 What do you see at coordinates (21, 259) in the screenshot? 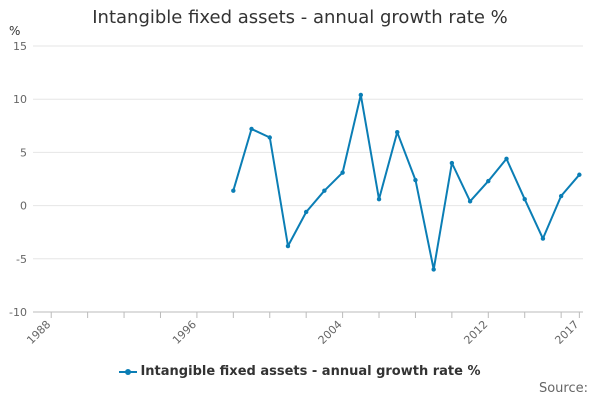
I see `y-tick-label: -5` at bounding box center [21, 259].